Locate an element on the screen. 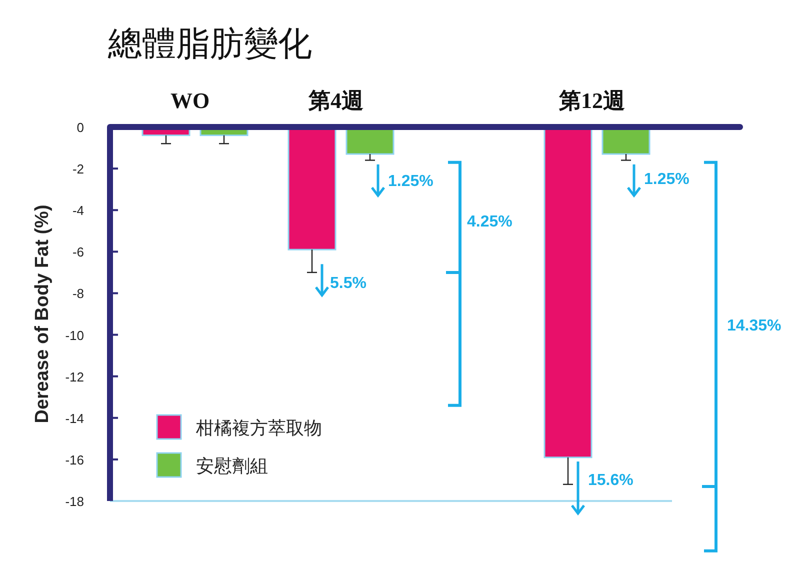 This screenshot has height=561, width=800. y-tick-label: -8 is located at coordinates (78, 294).